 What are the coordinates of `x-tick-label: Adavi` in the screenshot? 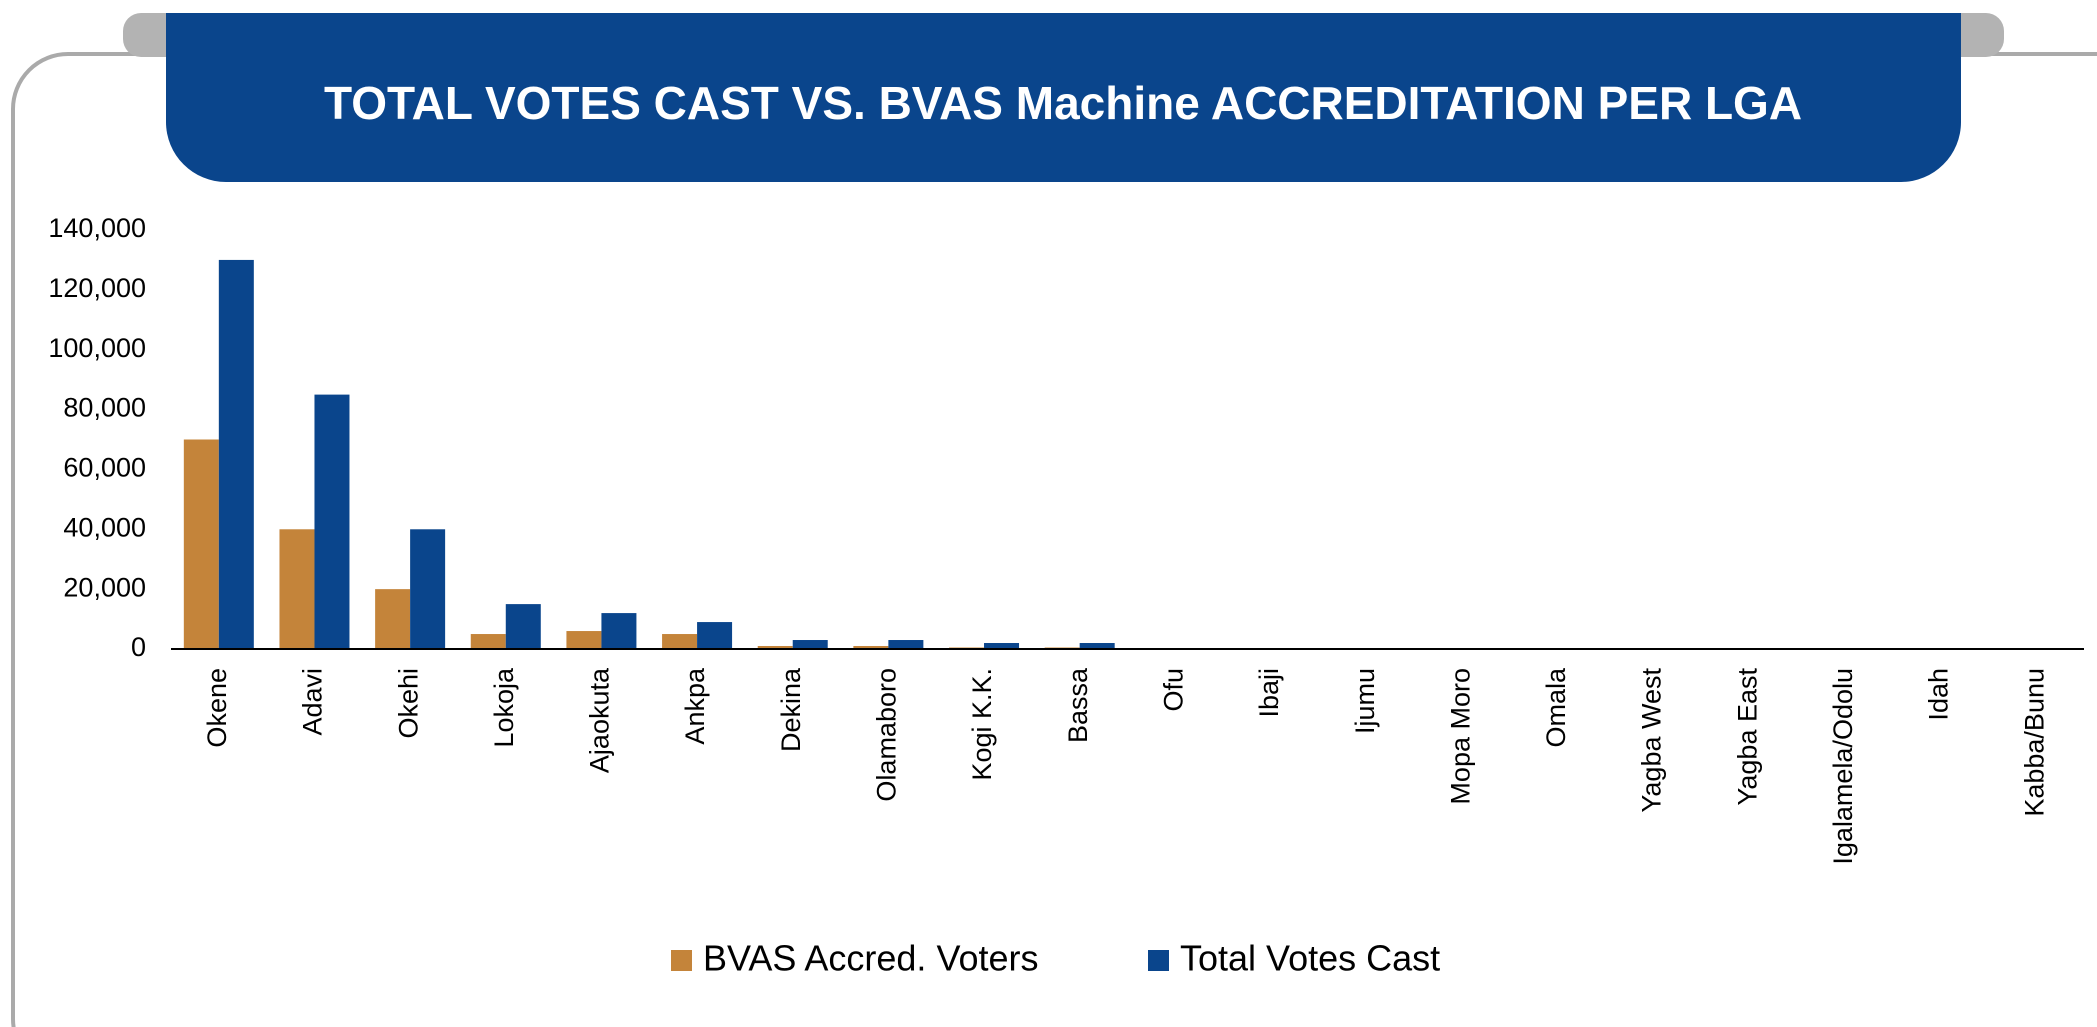 It's located at (313, 702).